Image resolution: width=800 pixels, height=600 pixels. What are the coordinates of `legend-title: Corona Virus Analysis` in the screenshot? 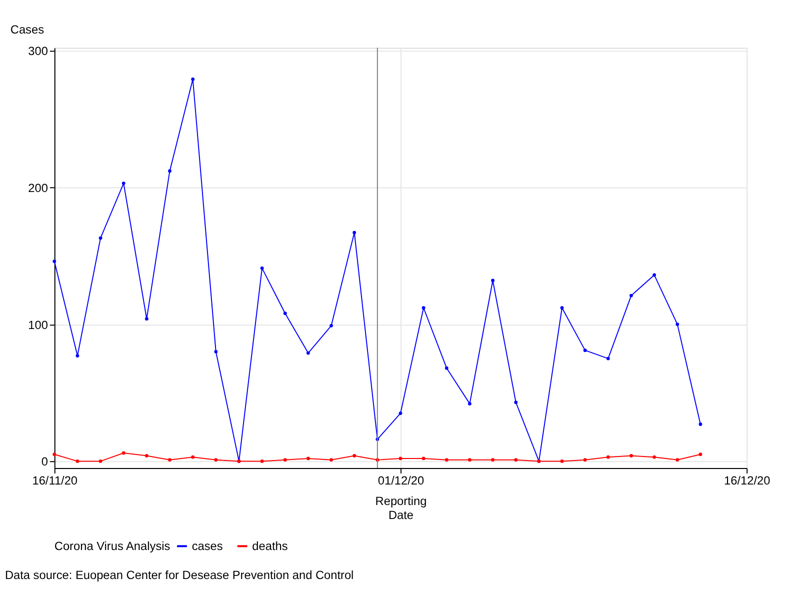 It's located at (112, 546).